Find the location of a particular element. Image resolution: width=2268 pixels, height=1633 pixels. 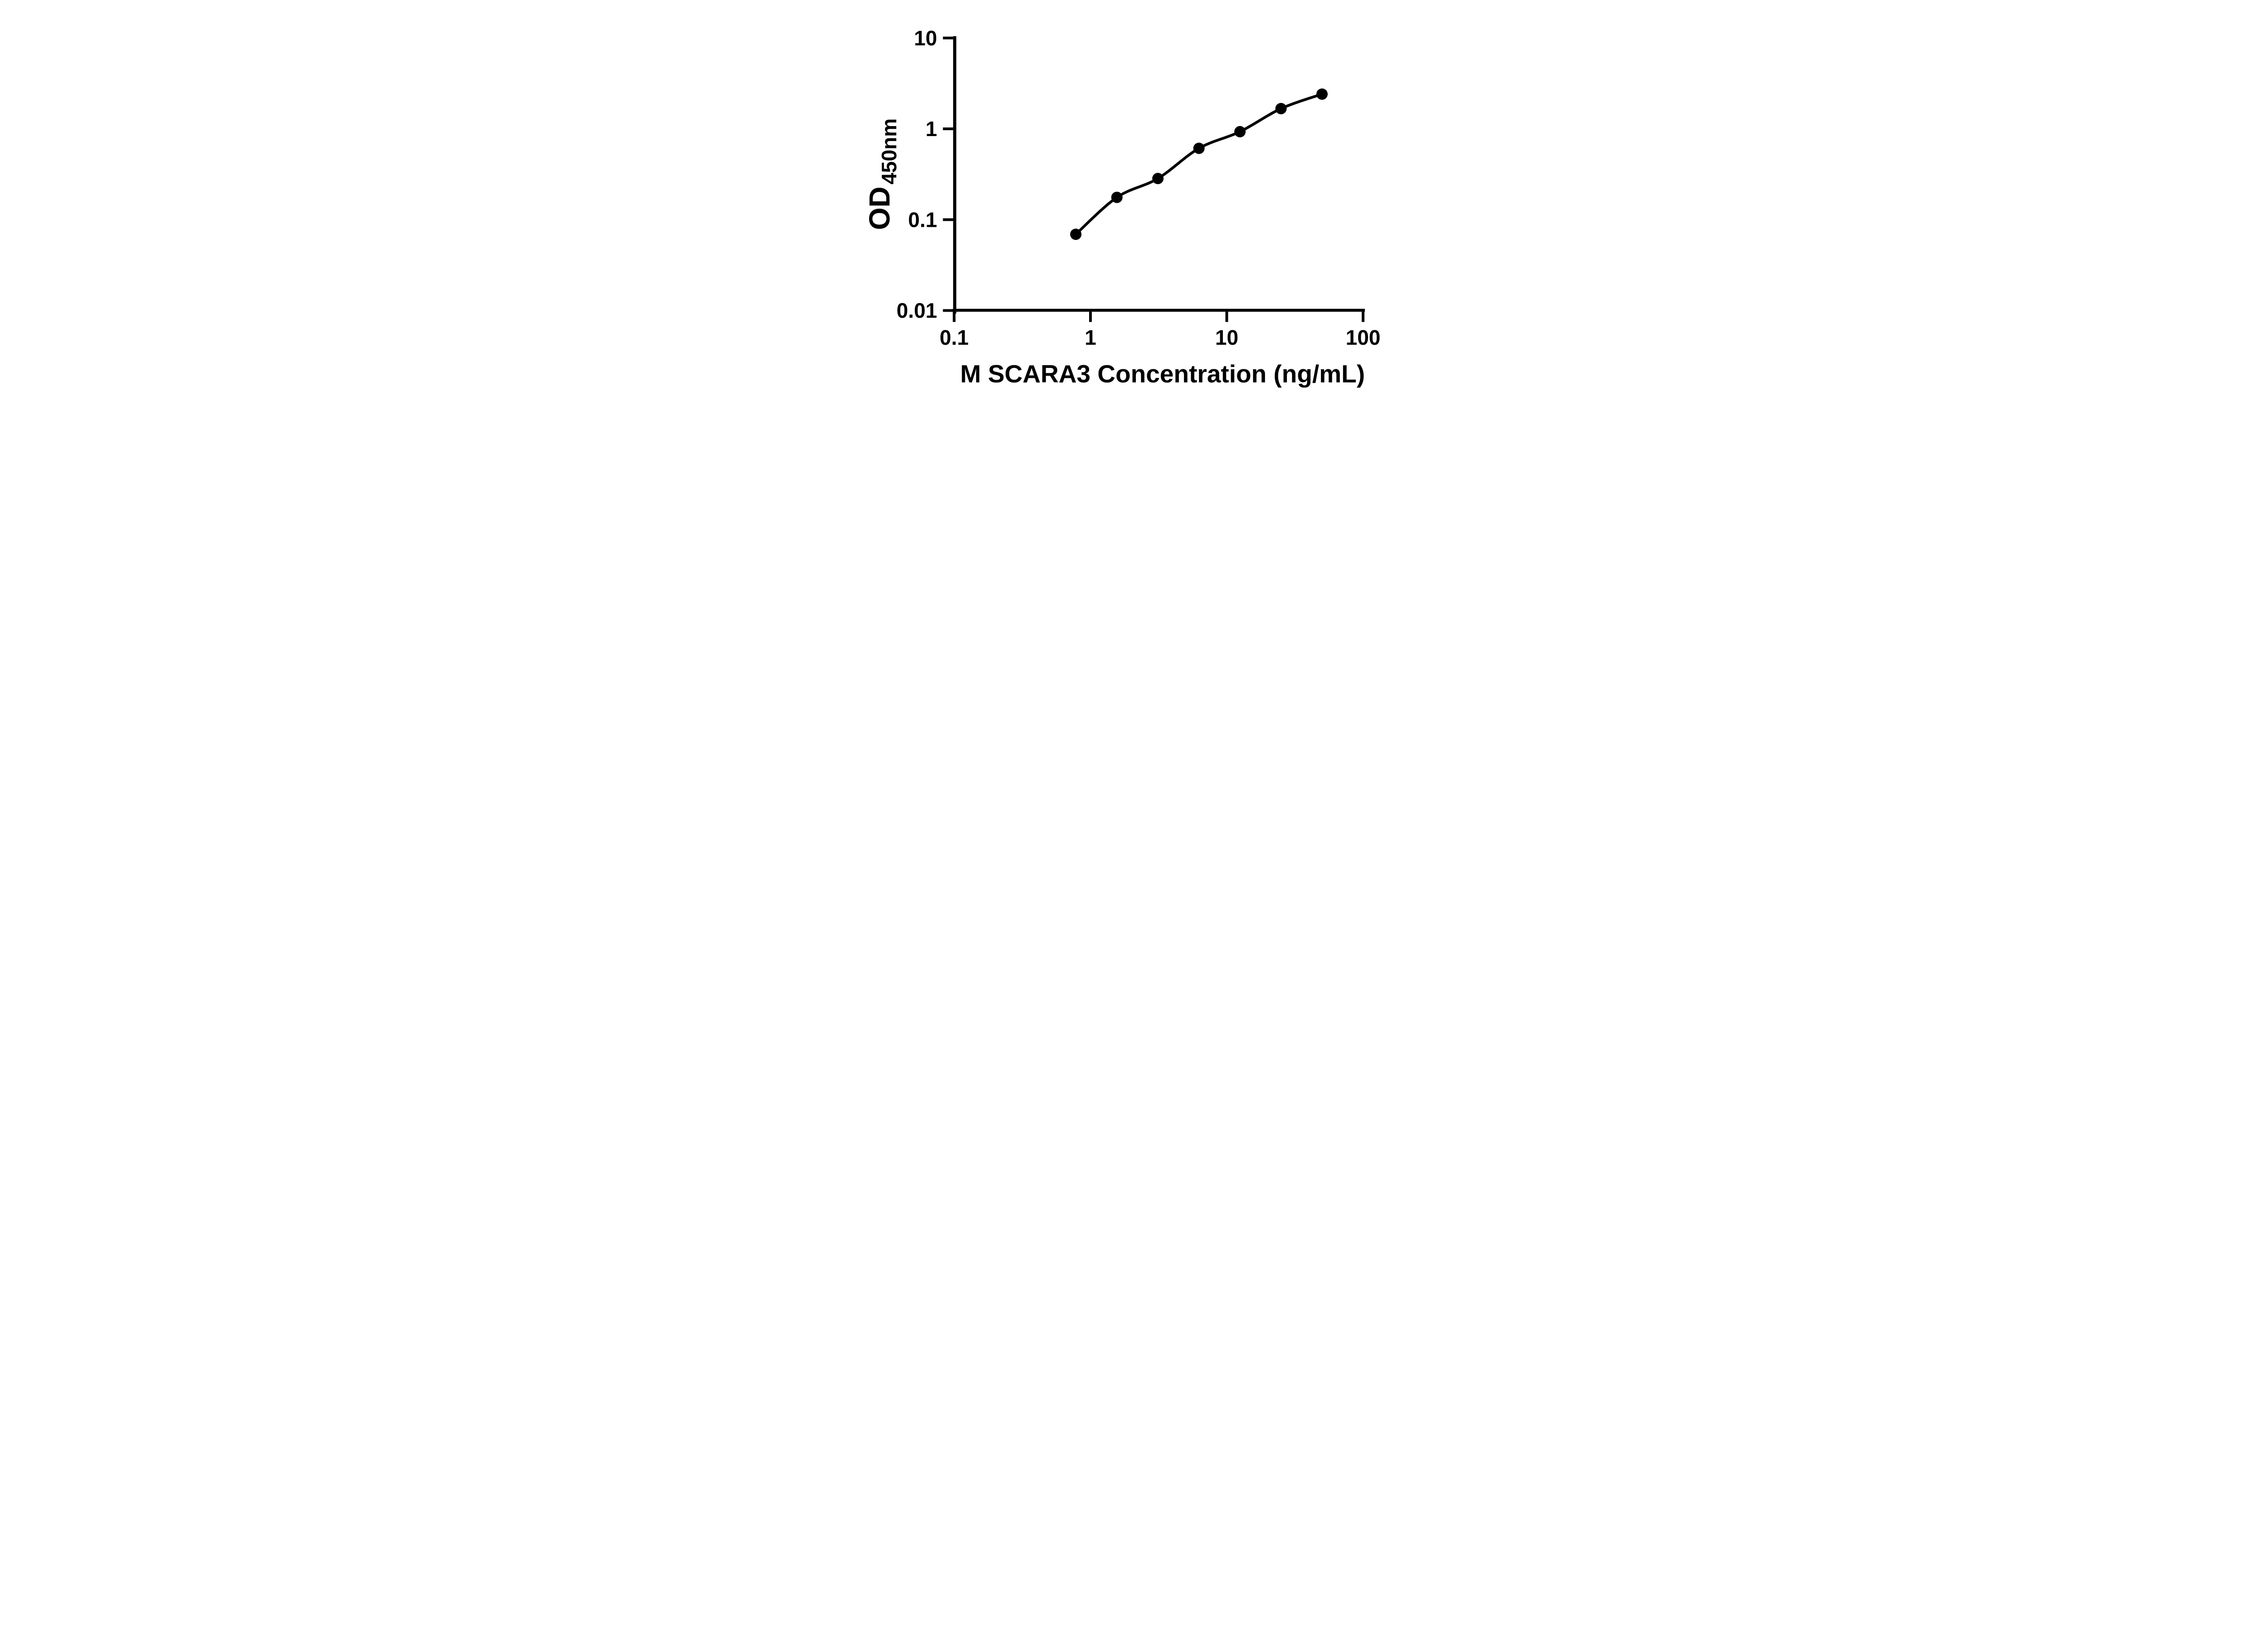

x-axis-line is located at coordinates (1159, 310).